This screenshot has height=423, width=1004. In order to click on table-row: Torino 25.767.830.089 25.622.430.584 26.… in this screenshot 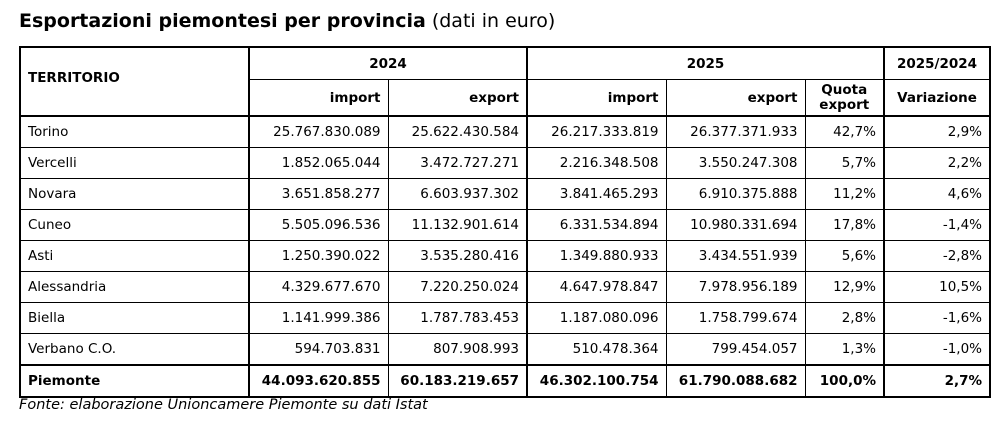, I will do `click(505, 131)`.